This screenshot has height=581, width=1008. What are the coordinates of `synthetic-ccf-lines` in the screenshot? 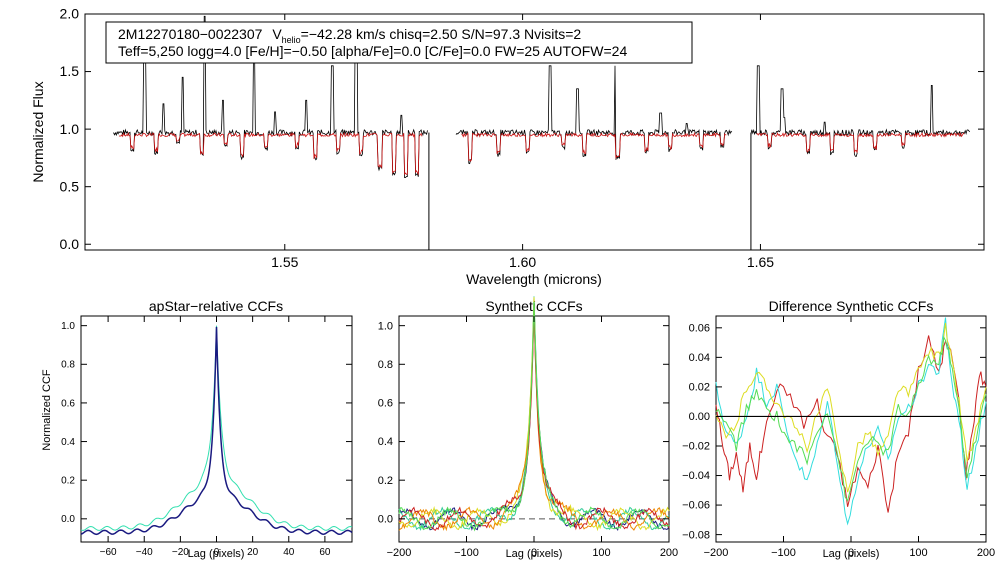 It's located at (534, 414).